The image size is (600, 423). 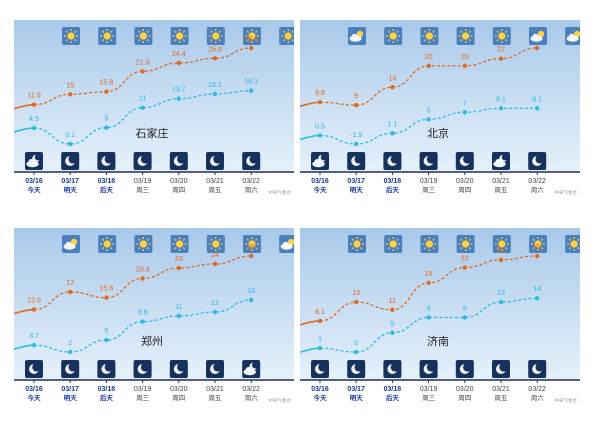 I want to click on x-tick-date: 03/17, so click(x=356, y=181).